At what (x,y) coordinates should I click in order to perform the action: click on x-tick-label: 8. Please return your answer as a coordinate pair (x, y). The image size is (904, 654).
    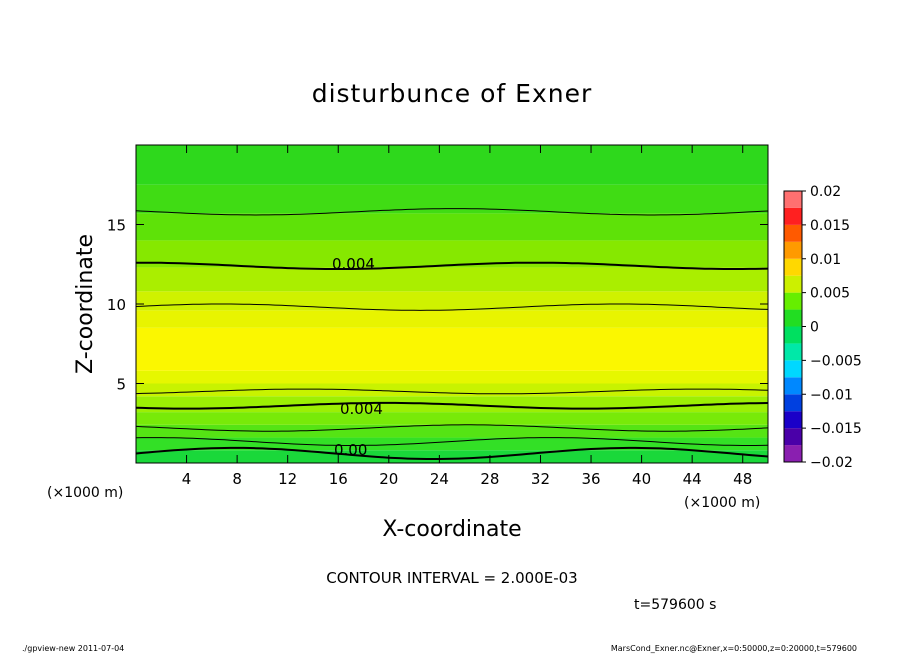
    Looking at the image, I should click on (237, 479).